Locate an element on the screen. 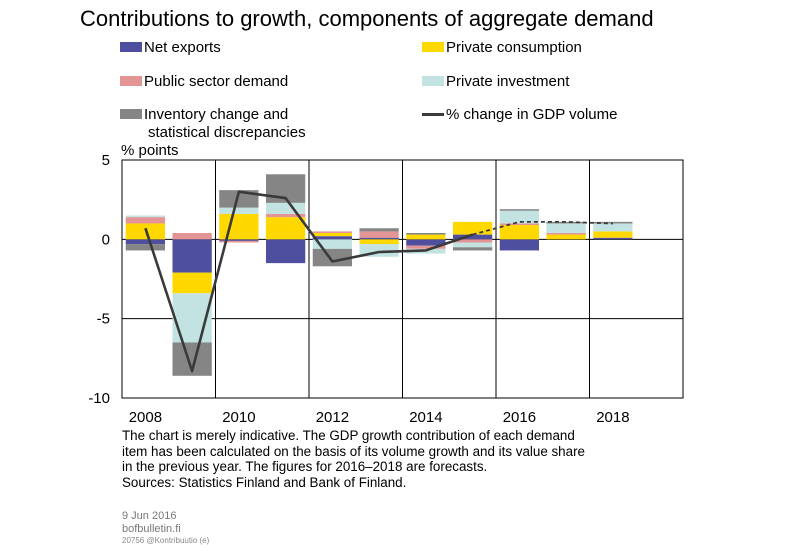 The height and width of the screenshot is (556, 800). chart-code: 20756 @Kontribuutio (e) is located at coordinates (166, 540).